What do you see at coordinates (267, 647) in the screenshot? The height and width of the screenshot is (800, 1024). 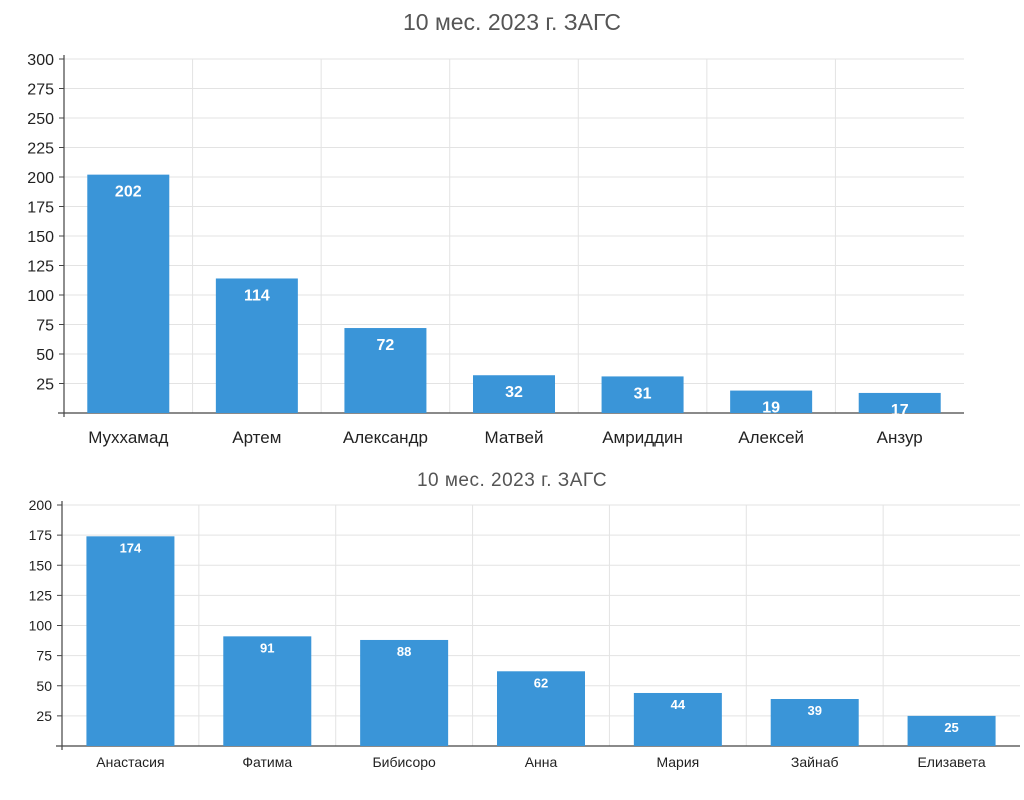 I see `bar-value-label: 91` at bounding box center [267, 647].